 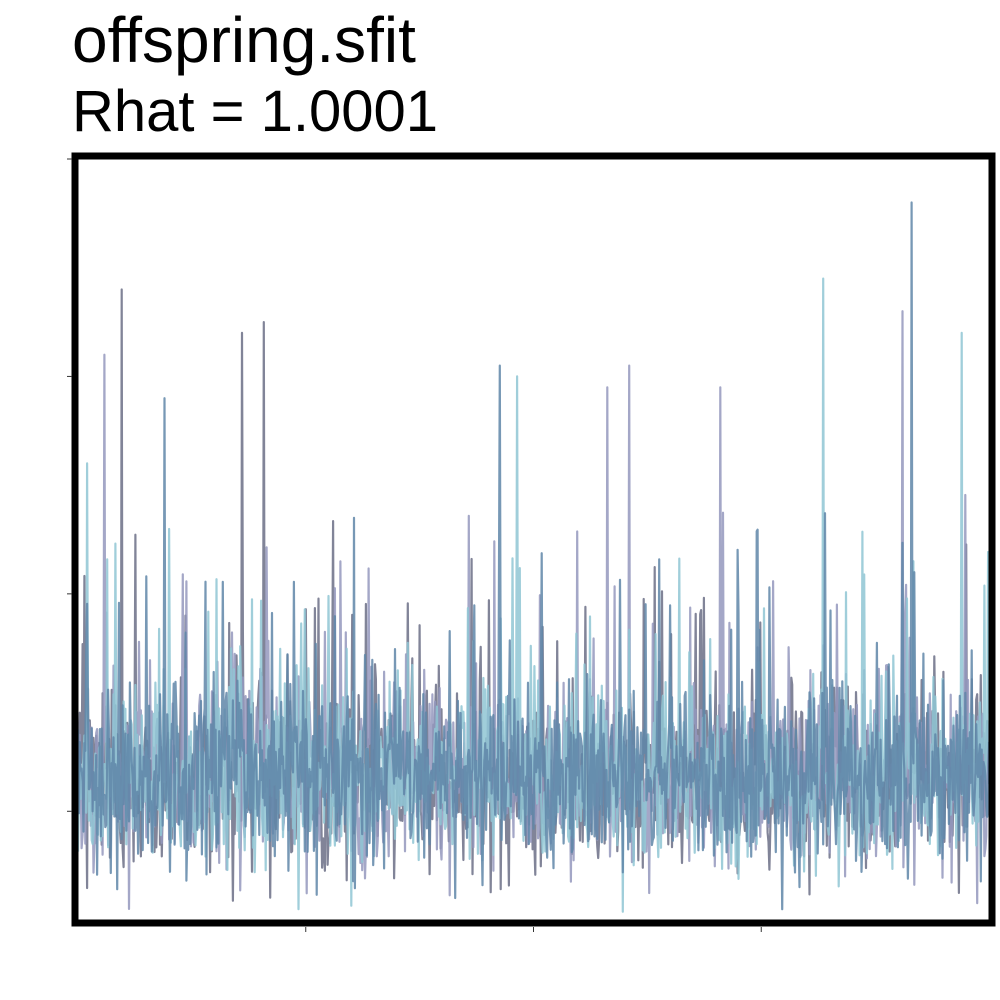 What do you see at coordinates (255, 111) in the screenshot?
I see `chart-subtitle: Rhat = 1.0001` at bounding box center [255, 111].